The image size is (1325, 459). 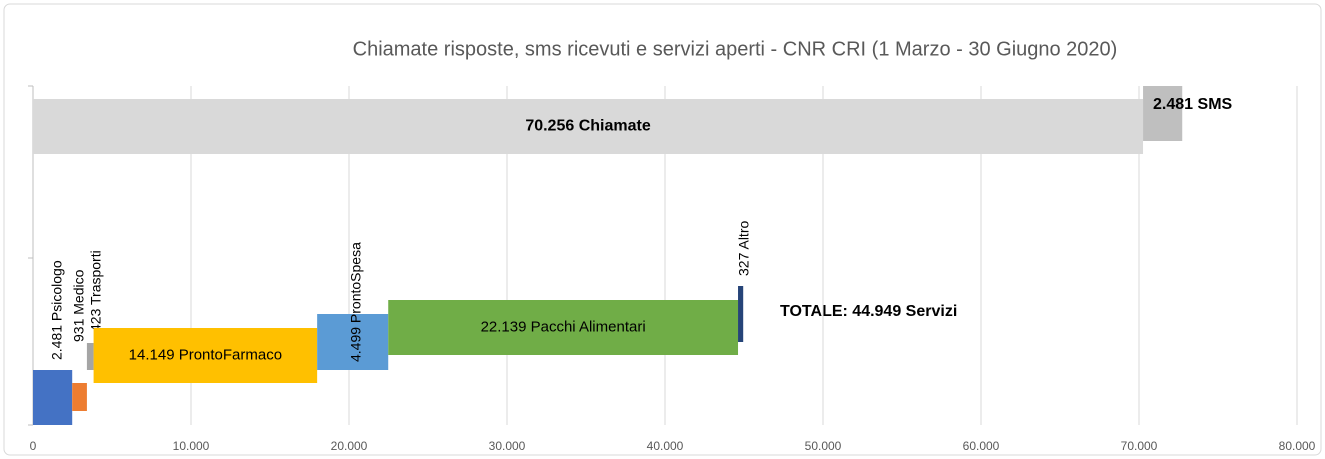 I want to click on x-tick-label: 70.000, so click(x=1139, y=446).